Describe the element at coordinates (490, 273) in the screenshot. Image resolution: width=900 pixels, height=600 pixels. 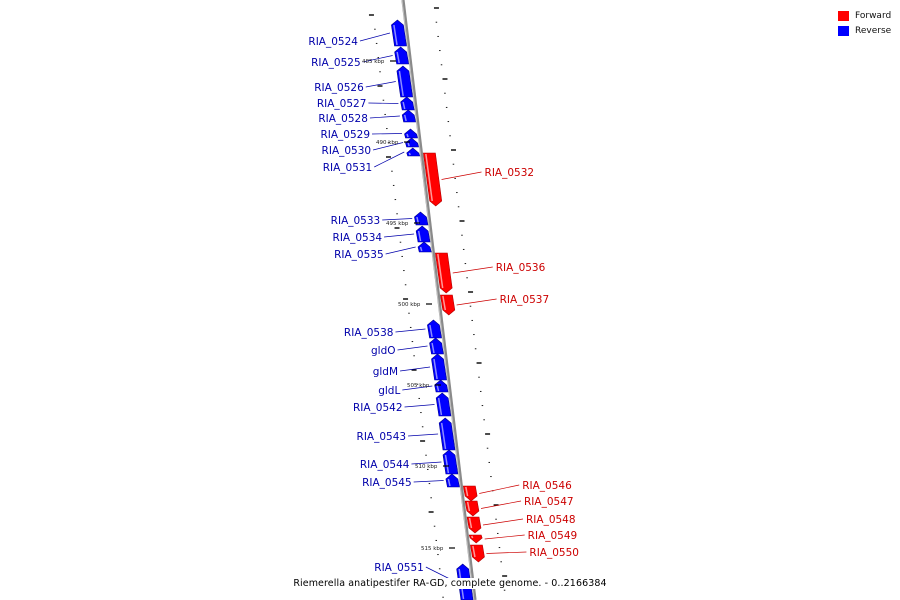
I see `gene-ria_0536: RIA_0536` at that location.